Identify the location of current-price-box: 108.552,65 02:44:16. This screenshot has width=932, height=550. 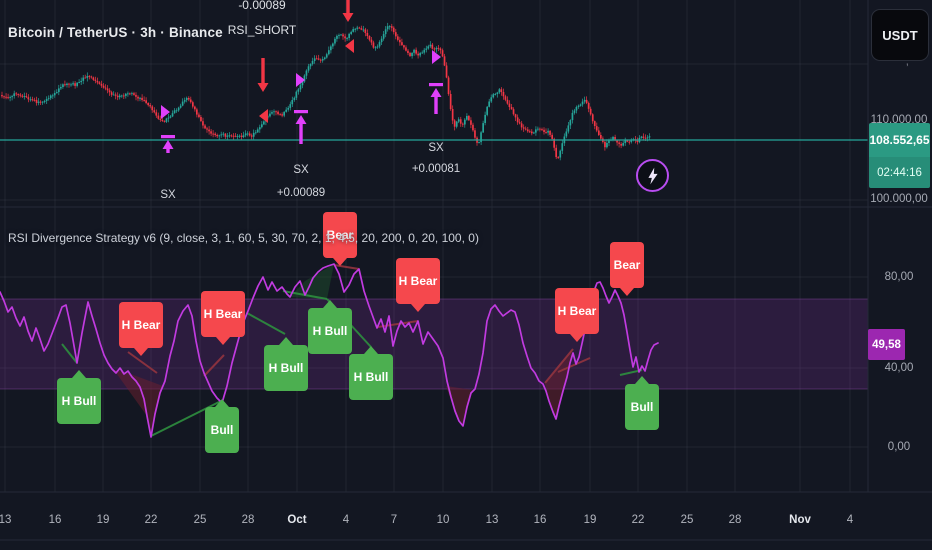
(899, 155).